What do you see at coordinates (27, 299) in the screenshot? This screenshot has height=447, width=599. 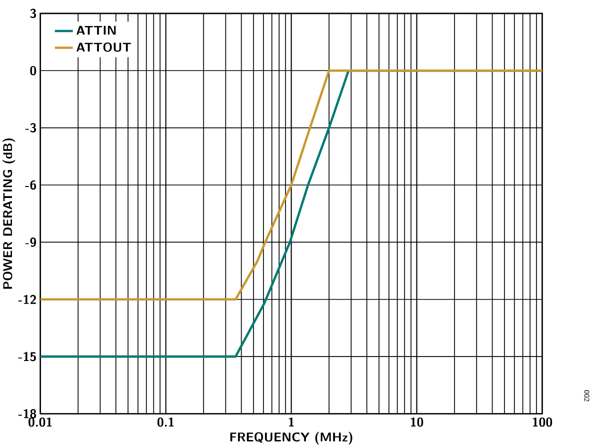 I see `y-tick-label: -12` at bounding box center [27, 299].